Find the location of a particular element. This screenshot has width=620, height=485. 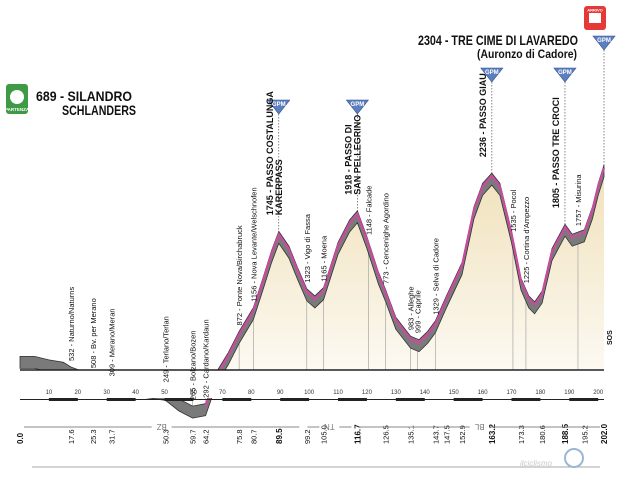

km-tick-label: 75.8 is located at coordinates (239, 436).